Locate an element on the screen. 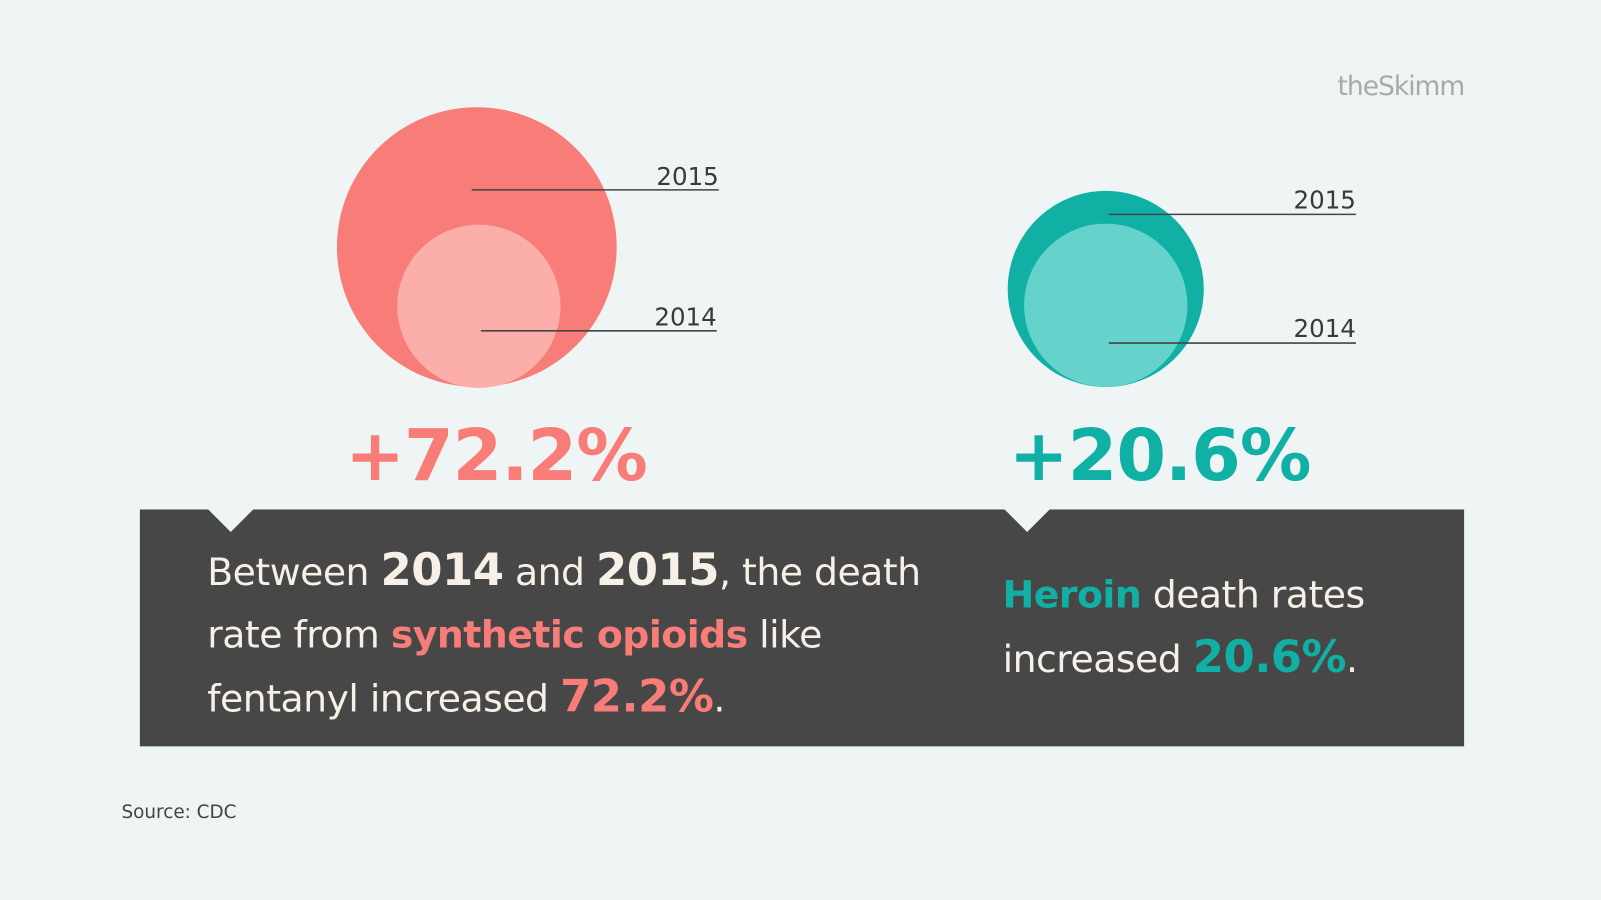 The width and height of the screenshot is (1601, 900). year: 2015 is located at coordinates (658, 570).